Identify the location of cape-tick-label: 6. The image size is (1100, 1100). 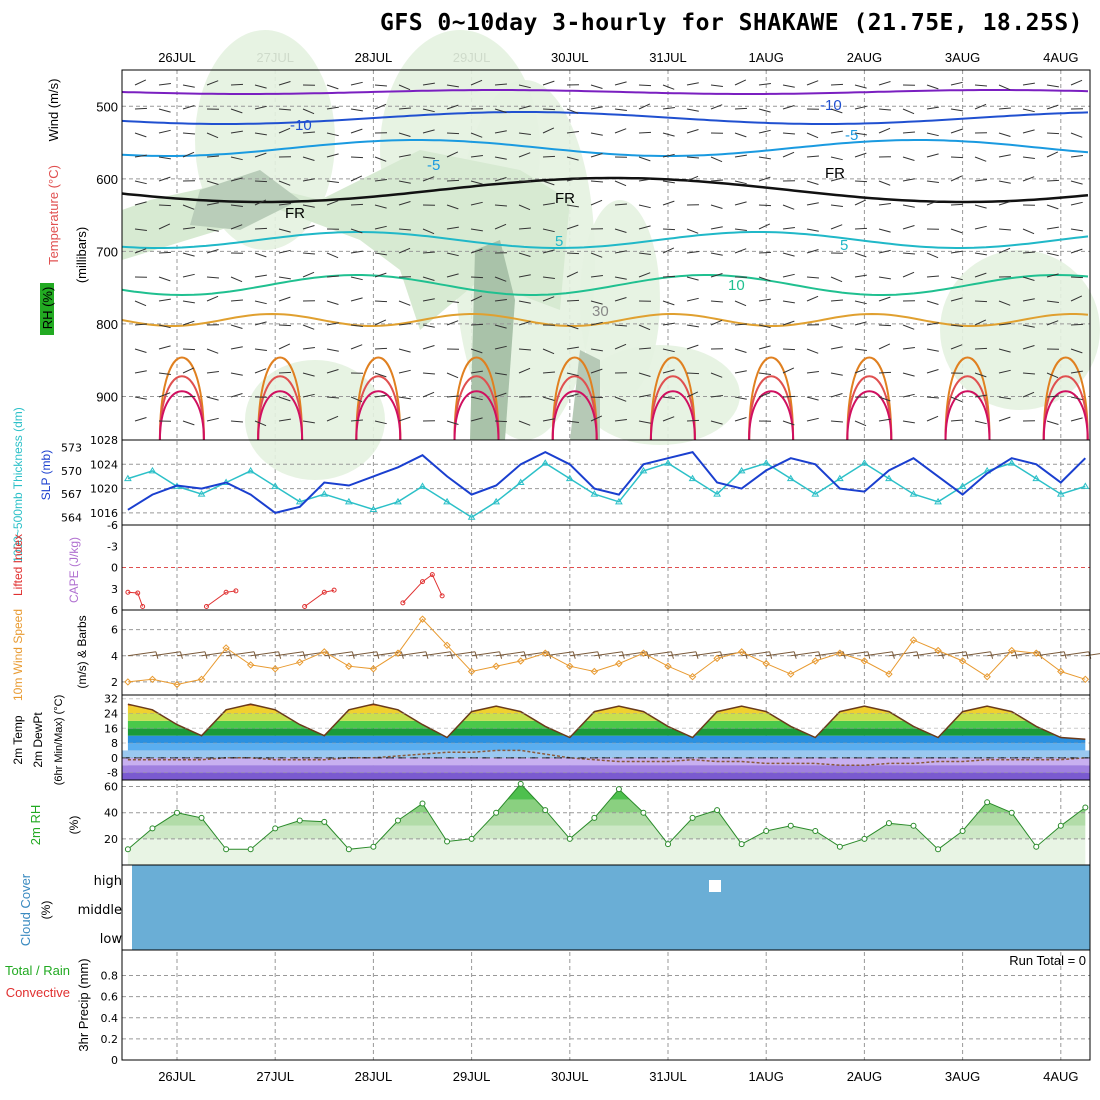
(114, 610).